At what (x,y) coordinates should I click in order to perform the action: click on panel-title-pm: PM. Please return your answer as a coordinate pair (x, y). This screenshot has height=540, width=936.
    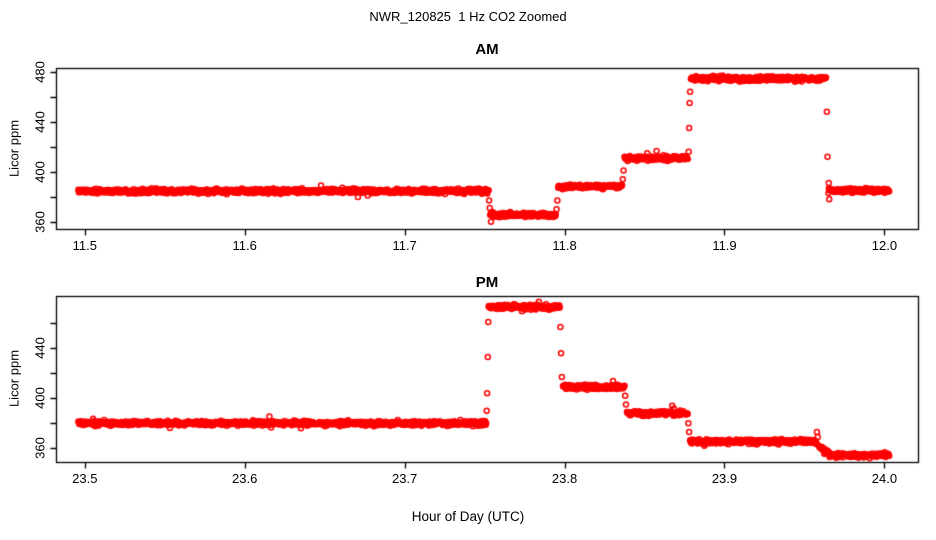
    Looking at the image, I should click on (487, 282).